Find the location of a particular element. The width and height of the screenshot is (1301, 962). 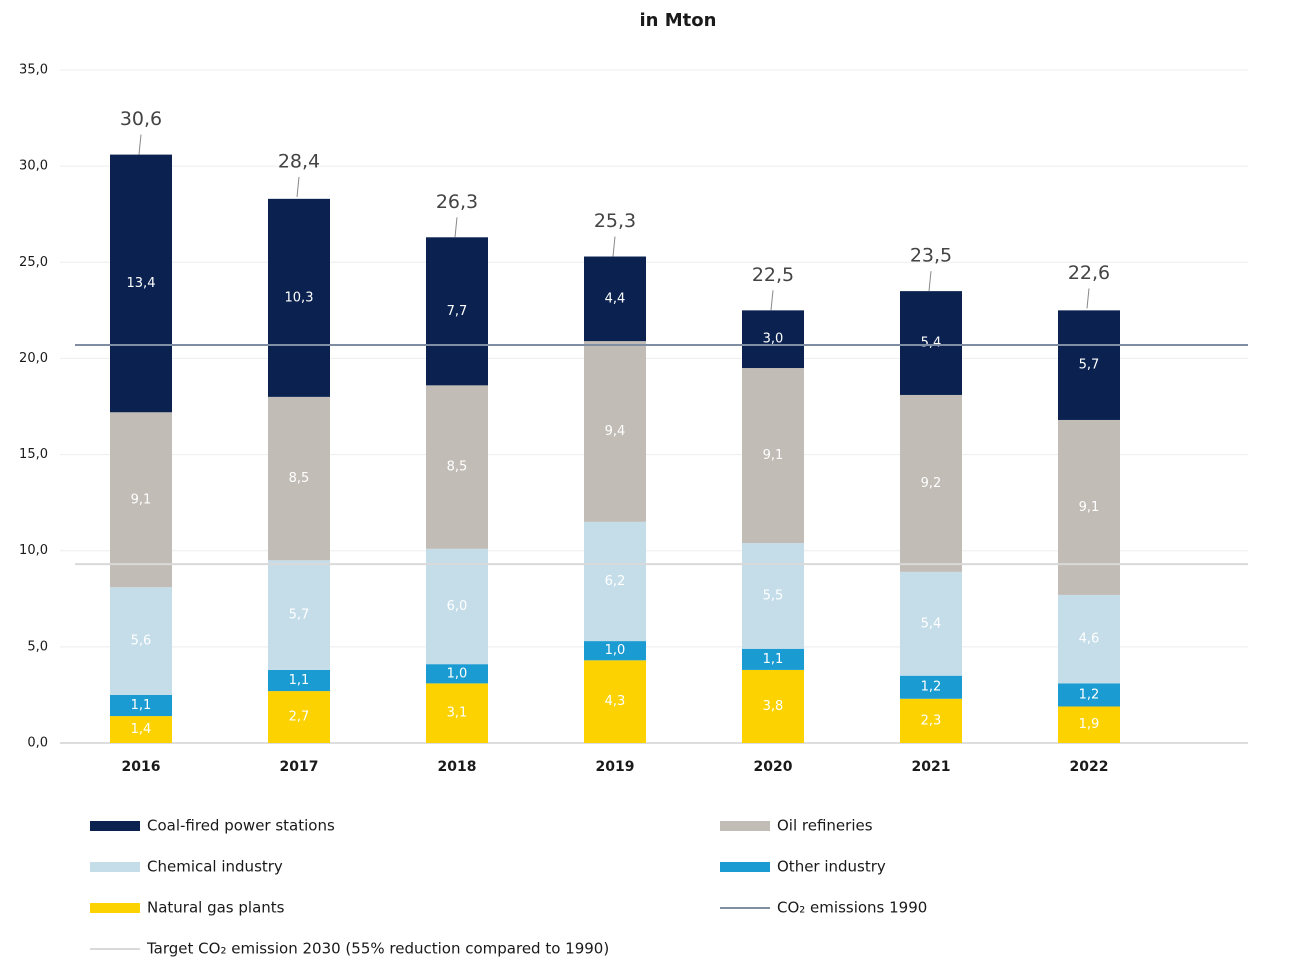

bar-value-label: 1,0 is located at coordinates (457, 673).